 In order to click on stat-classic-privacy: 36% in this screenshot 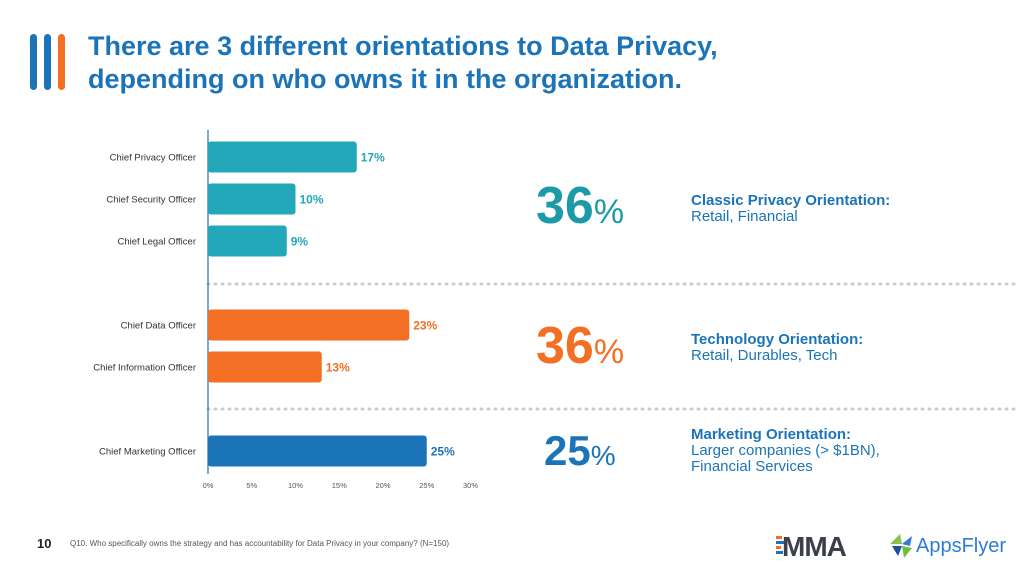, I will do `click(580, 209)`.